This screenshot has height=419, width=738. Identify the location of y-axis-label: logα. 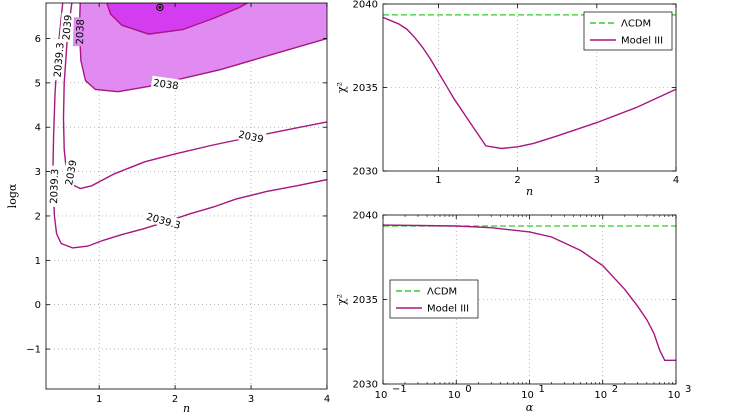
(12, 195).